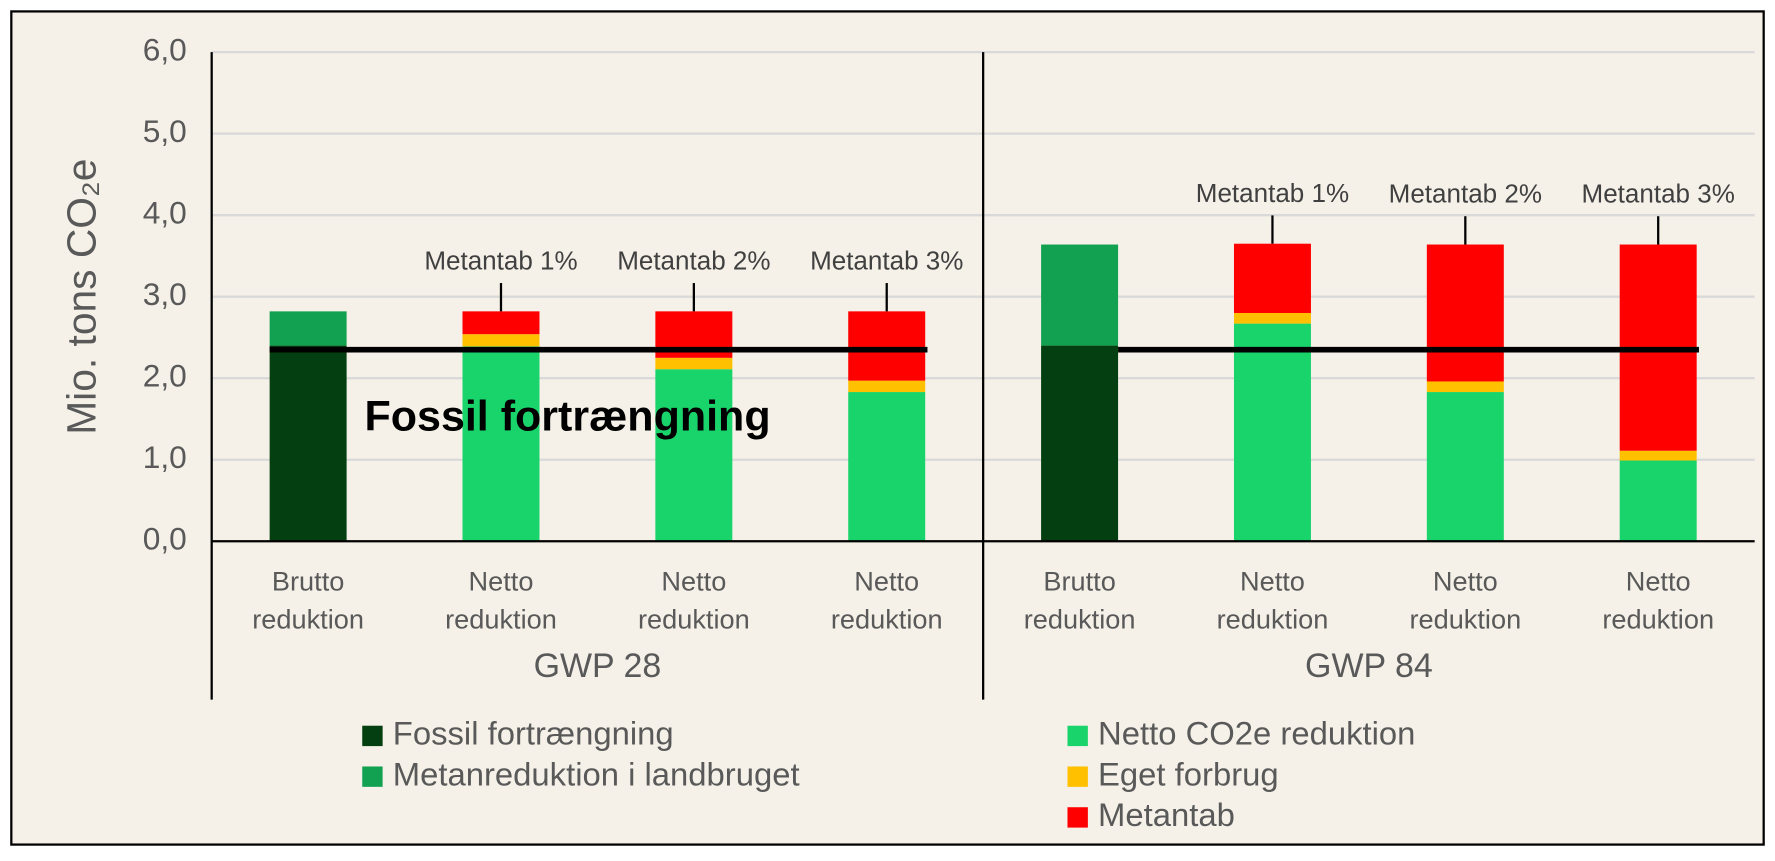 Image resolution: width=1775 pixels, height=861 pixels. Describe the element at coordinates (165, 294) in the screenshot. I see `y-tick-label: 3,0` at that location.